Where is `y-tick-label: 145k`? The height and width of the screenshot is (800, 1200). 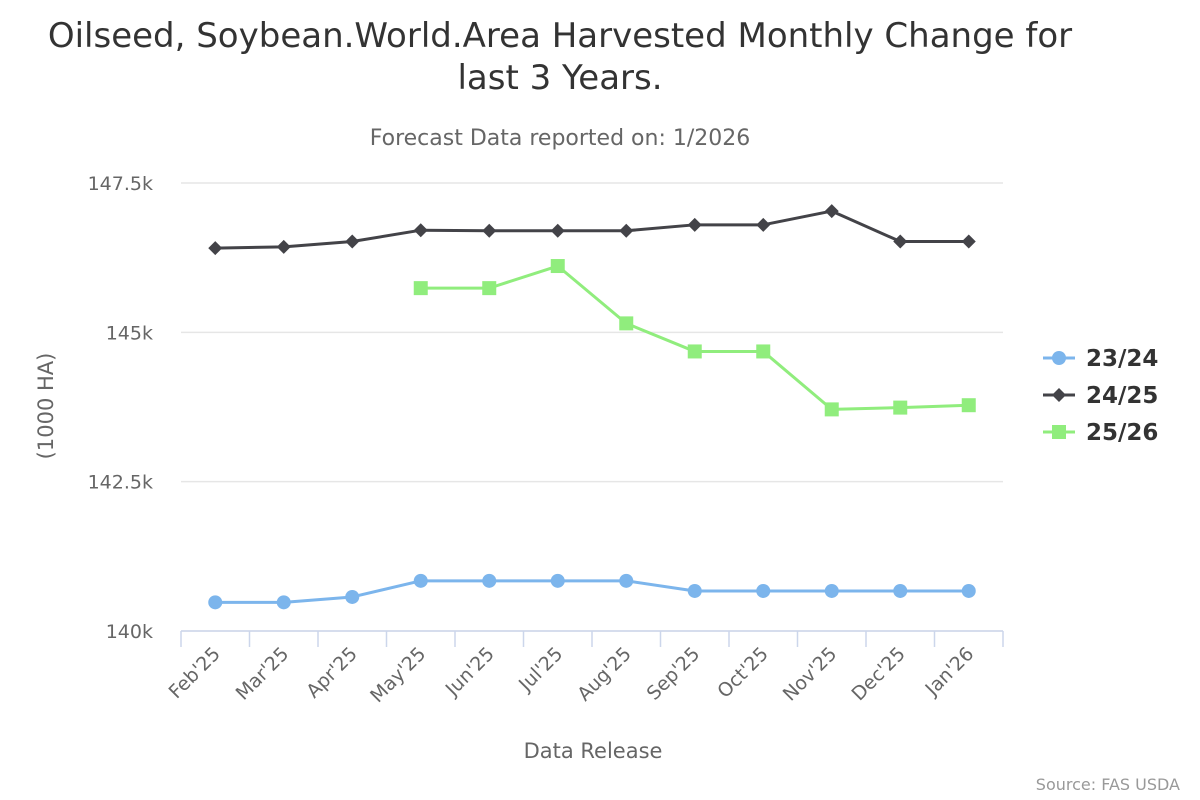
y-tick-label: 145k is located at coordinates (129, 333).